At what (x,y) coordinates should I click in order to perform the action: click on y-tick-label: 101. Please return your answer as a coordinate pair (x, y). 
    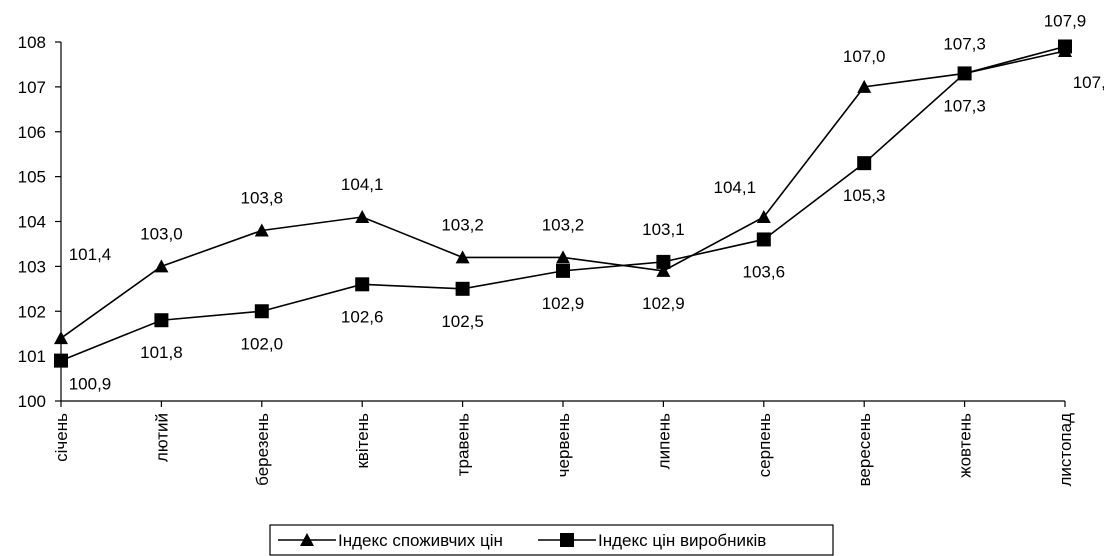
    Looking at the image, I should click on (32, 356).